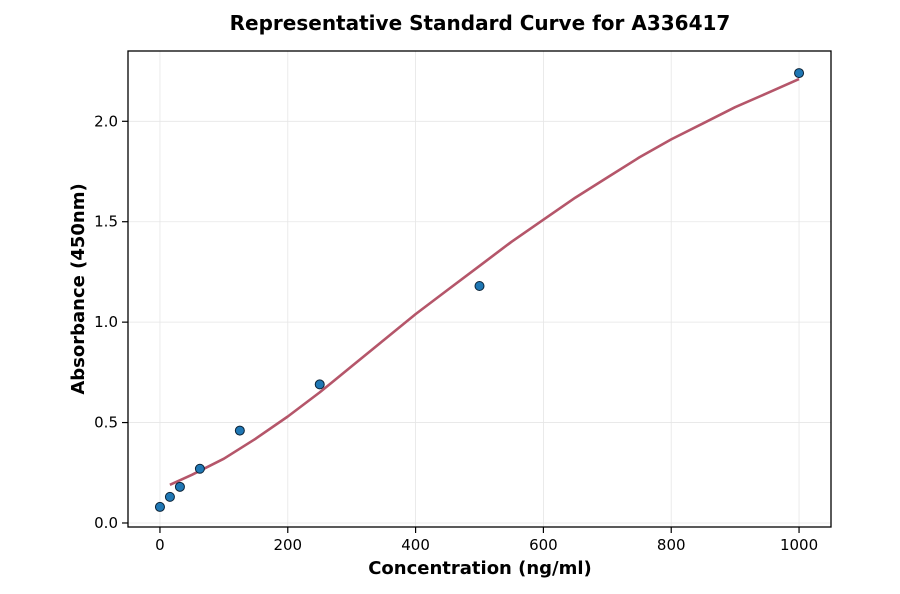 This screenshot has height=594, width=900. Describe the element at coordinates (799, 545) in the screenshot. I see `x-tick-label: 1000` at that location.